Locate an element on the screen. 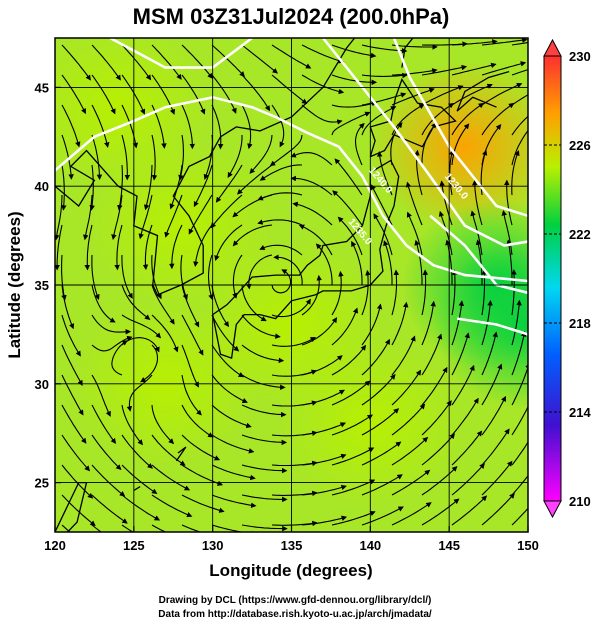  colorbar-tick-label: 214 is located at coordinates (580, 412).